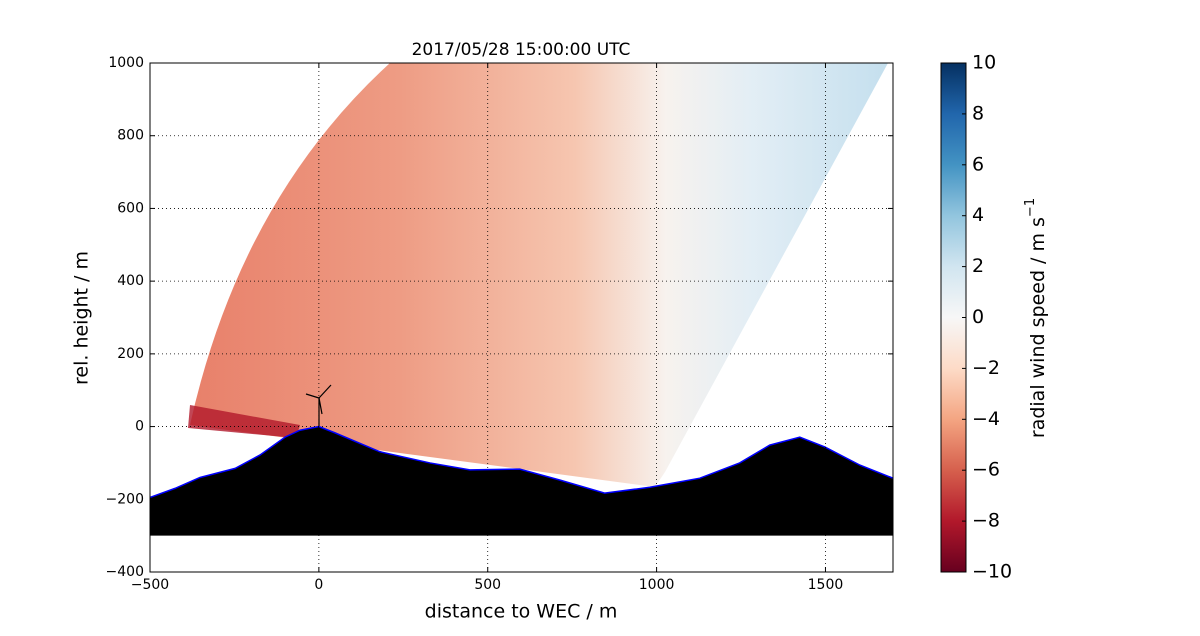  I want to click on colorbar-tick-label: 0, so click(978, 317).